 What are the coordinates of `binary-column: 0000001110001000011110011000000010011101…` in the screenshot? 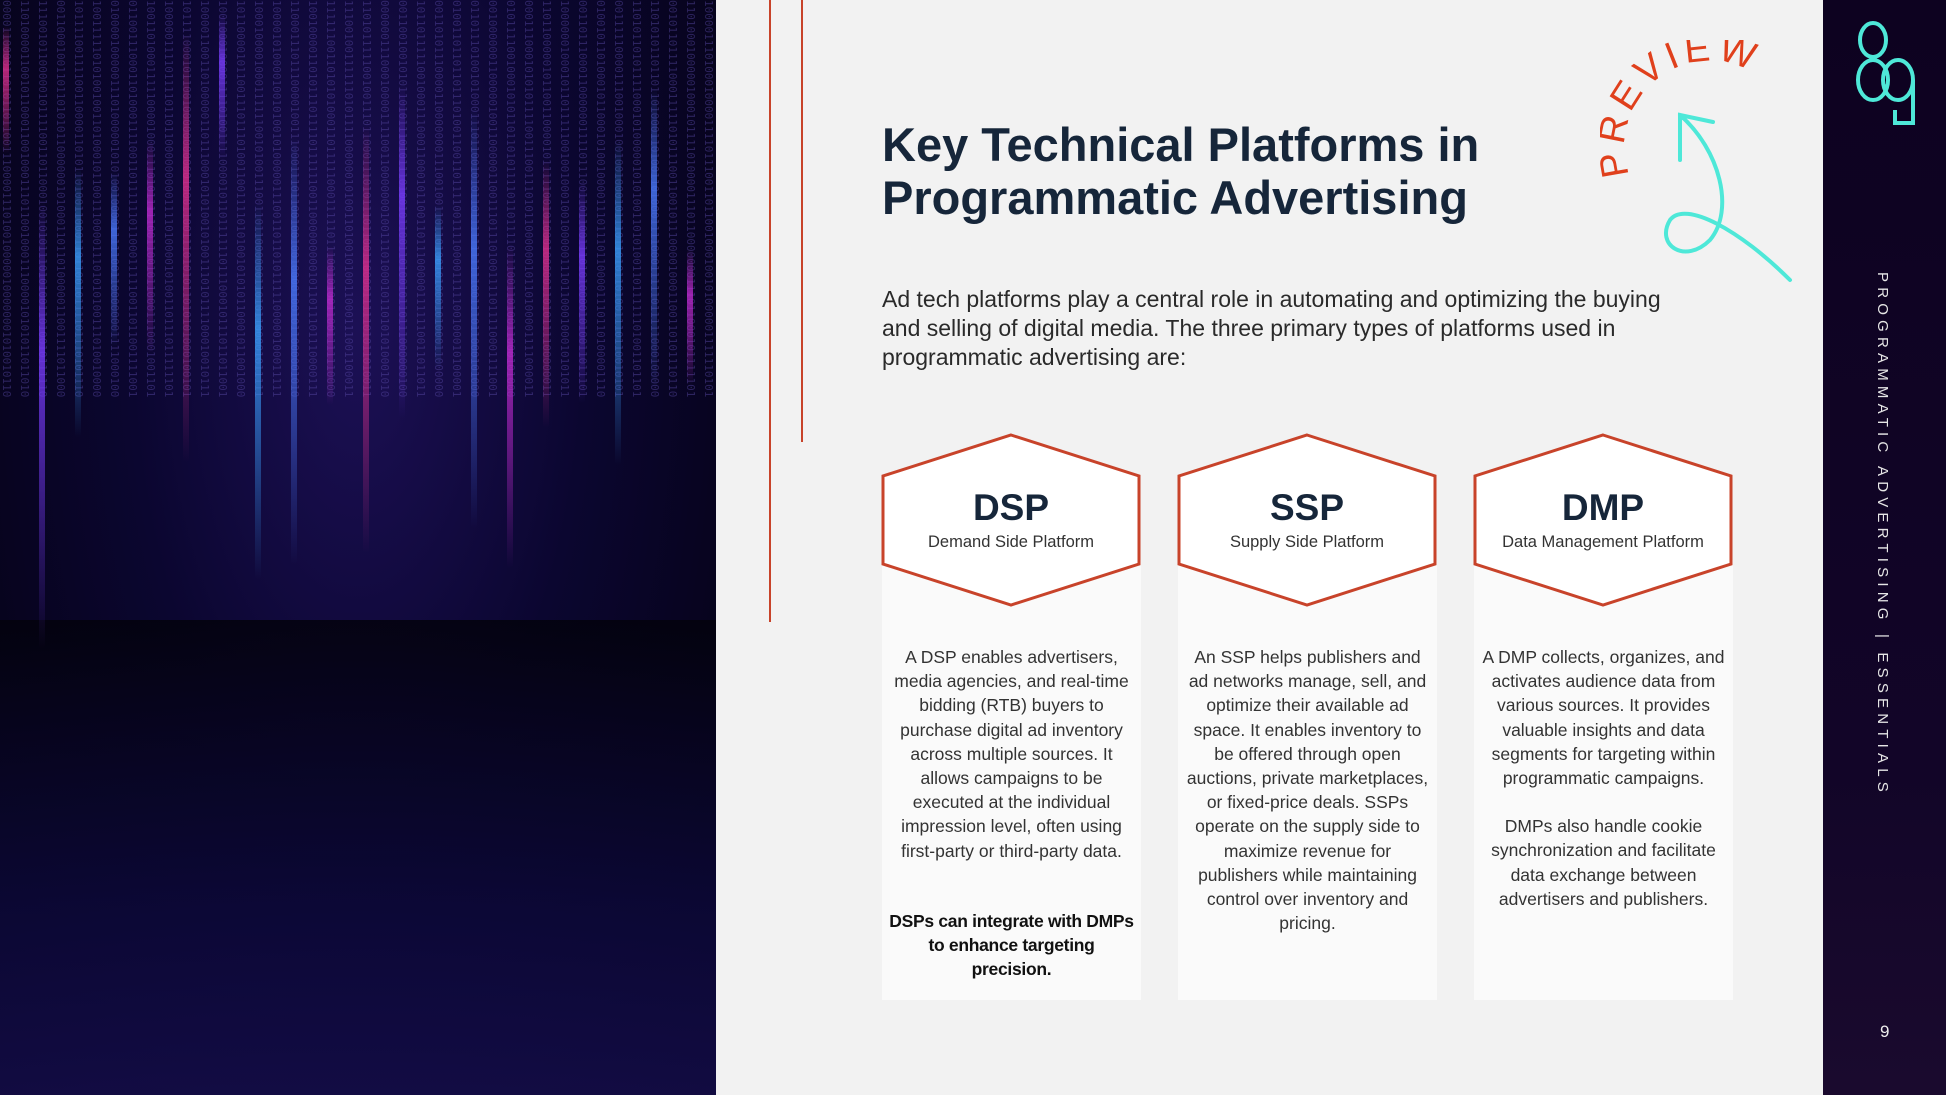 It's located at (384, 198).